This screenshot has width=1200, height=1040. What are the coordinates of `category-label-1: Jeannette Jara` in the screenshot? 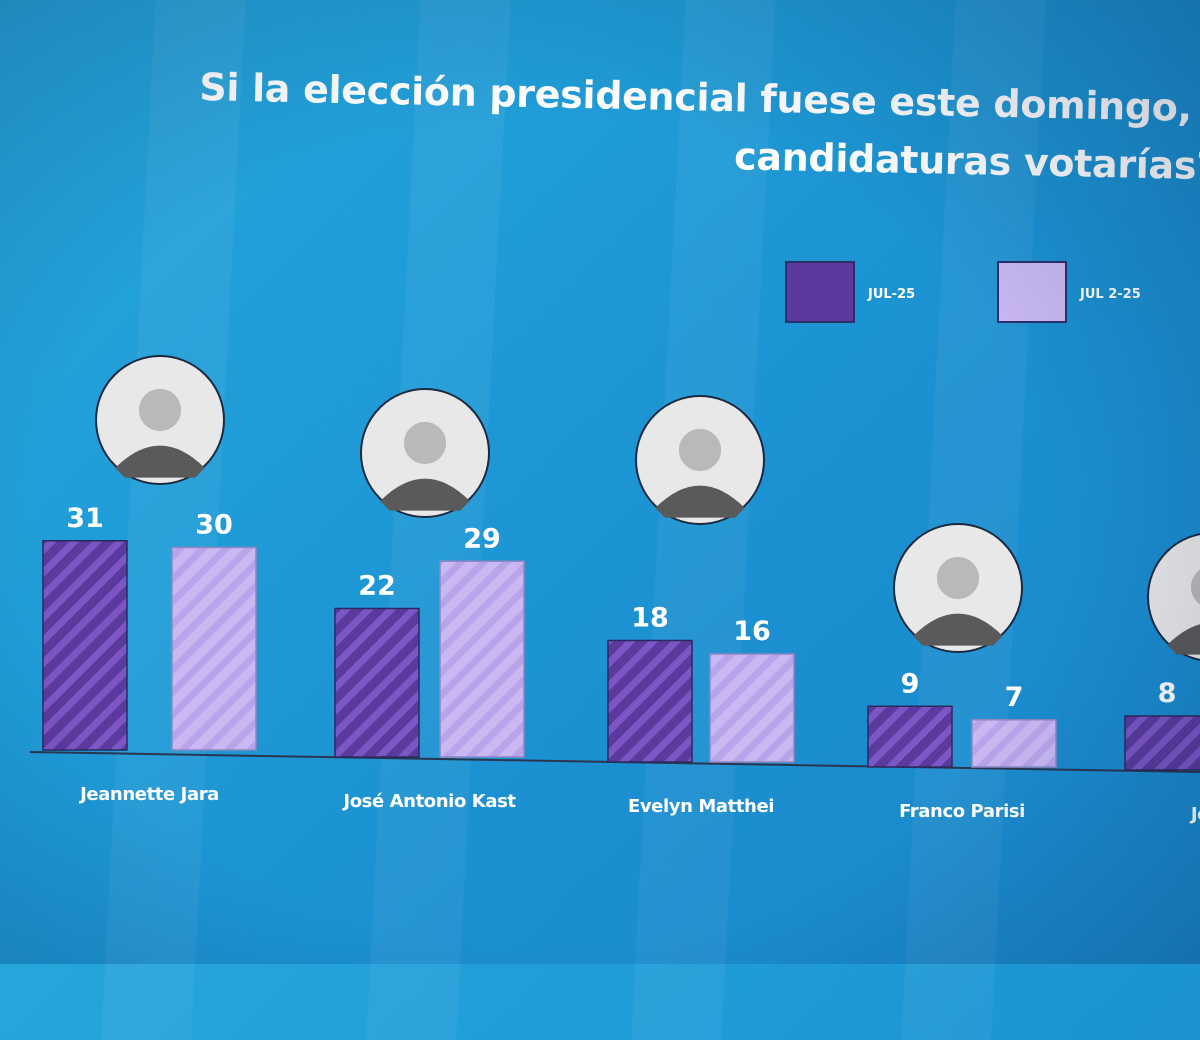 It's located at (148, 794).